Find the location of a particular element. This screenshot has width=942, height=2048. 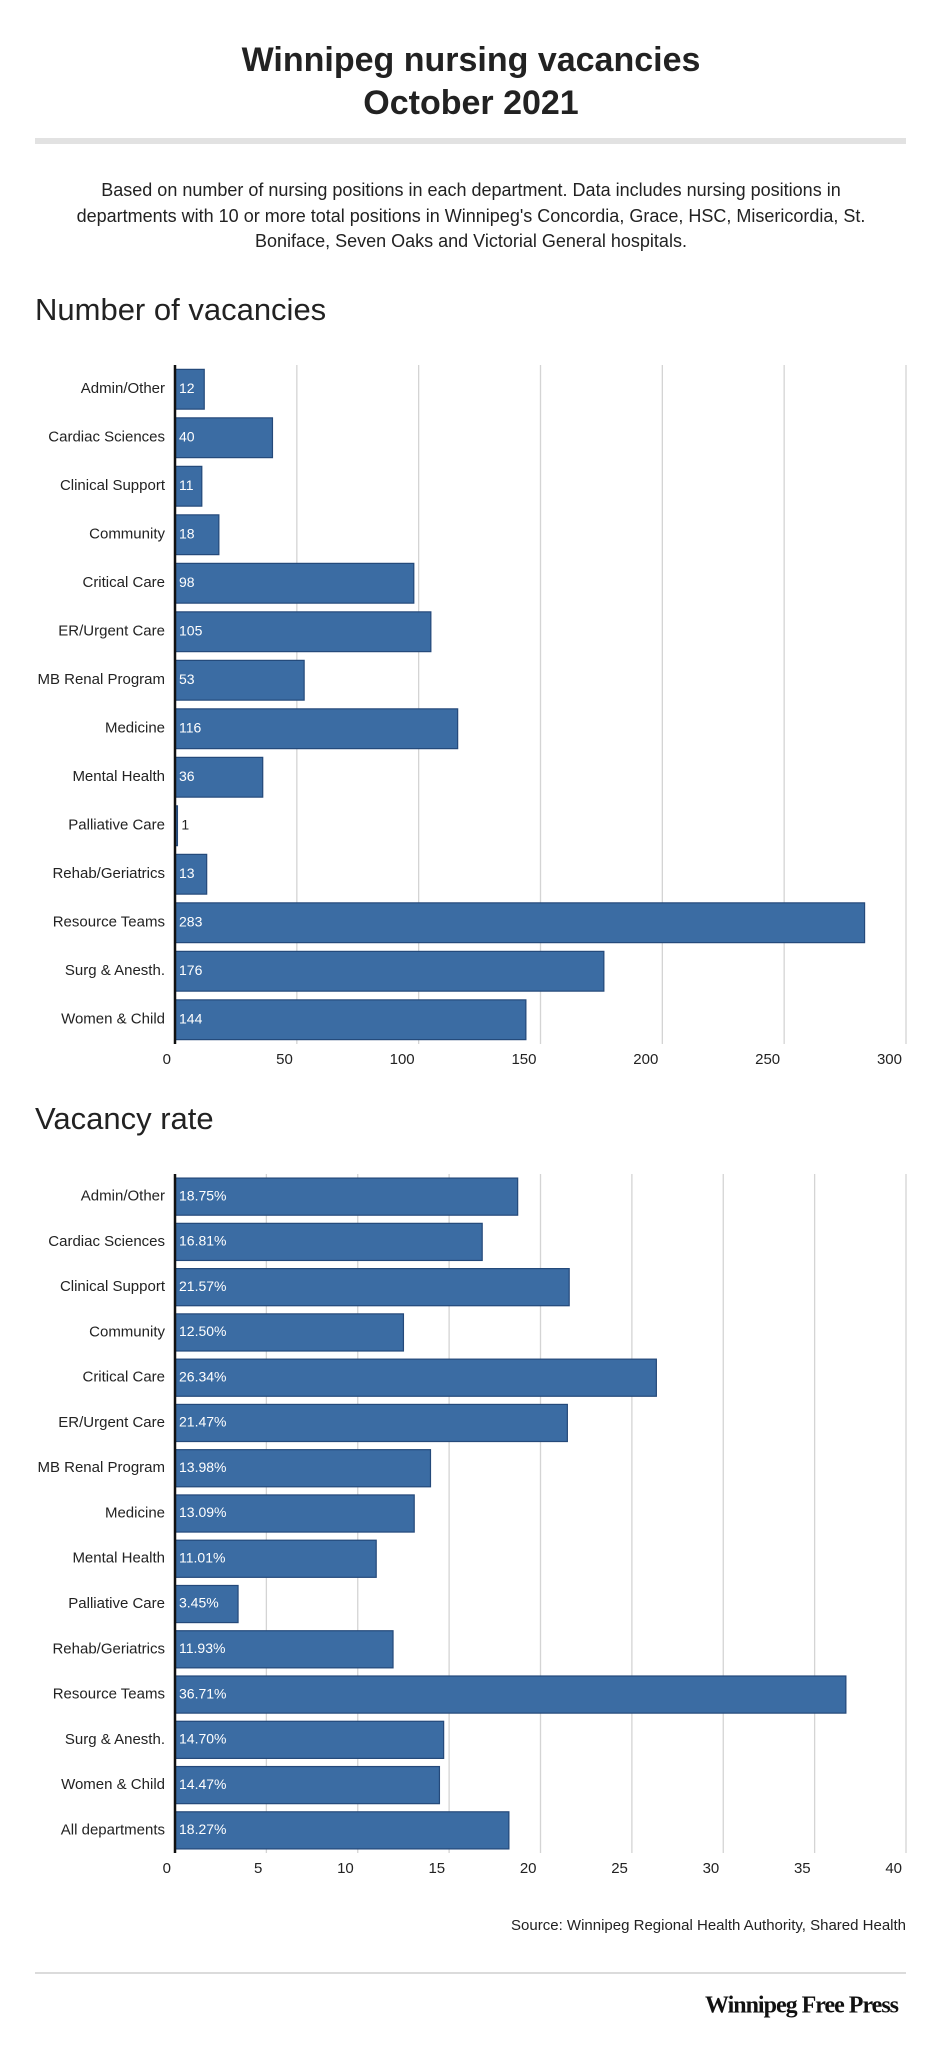

x-tick-label: 250 is located at coordinates (767, 1059).